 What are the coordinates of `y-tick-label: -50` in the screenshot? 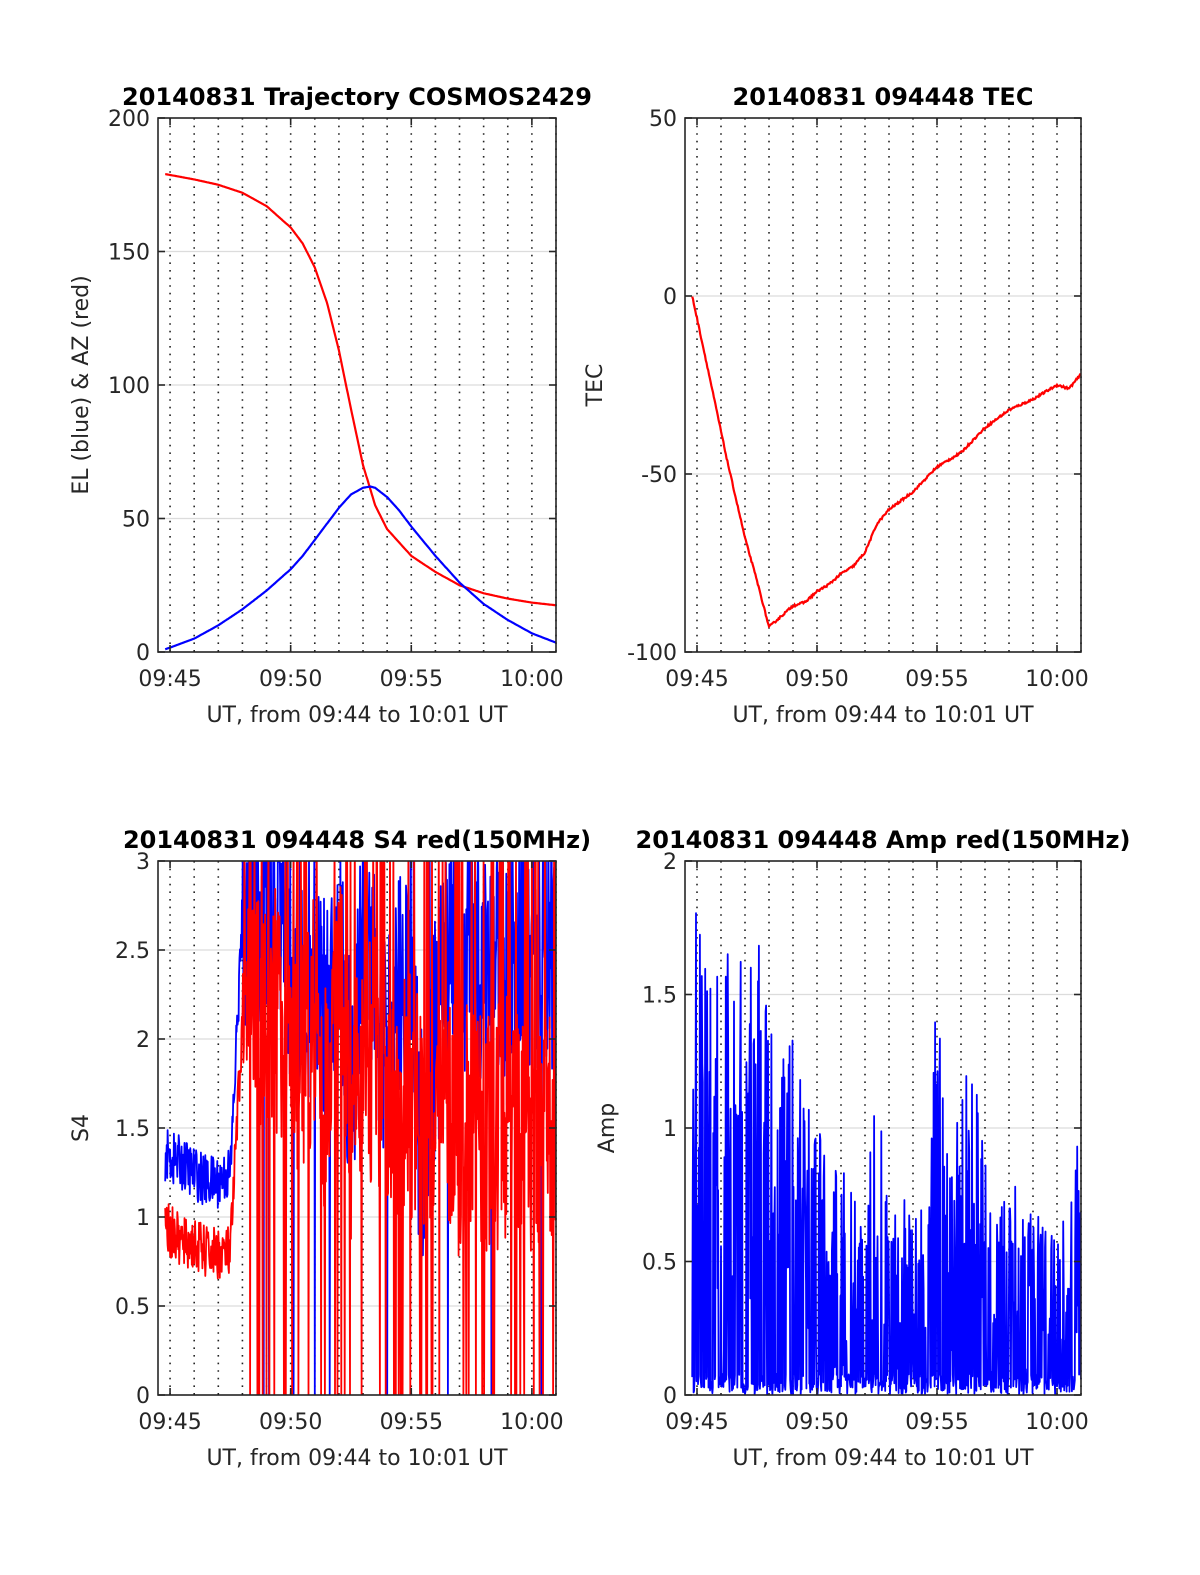 It's located at (659, 475).